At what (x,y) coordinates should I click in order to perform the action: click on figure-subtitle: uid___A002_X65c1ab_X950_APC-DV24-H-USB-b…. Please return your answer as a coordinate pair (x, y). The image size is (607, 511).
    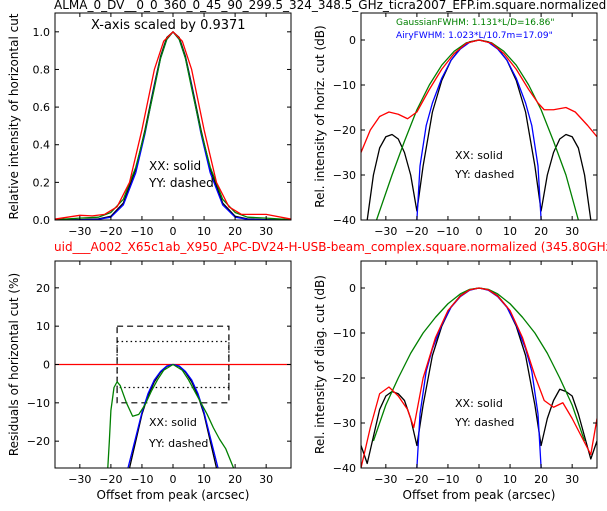
    Looking at the image, I should click on (330, 247).